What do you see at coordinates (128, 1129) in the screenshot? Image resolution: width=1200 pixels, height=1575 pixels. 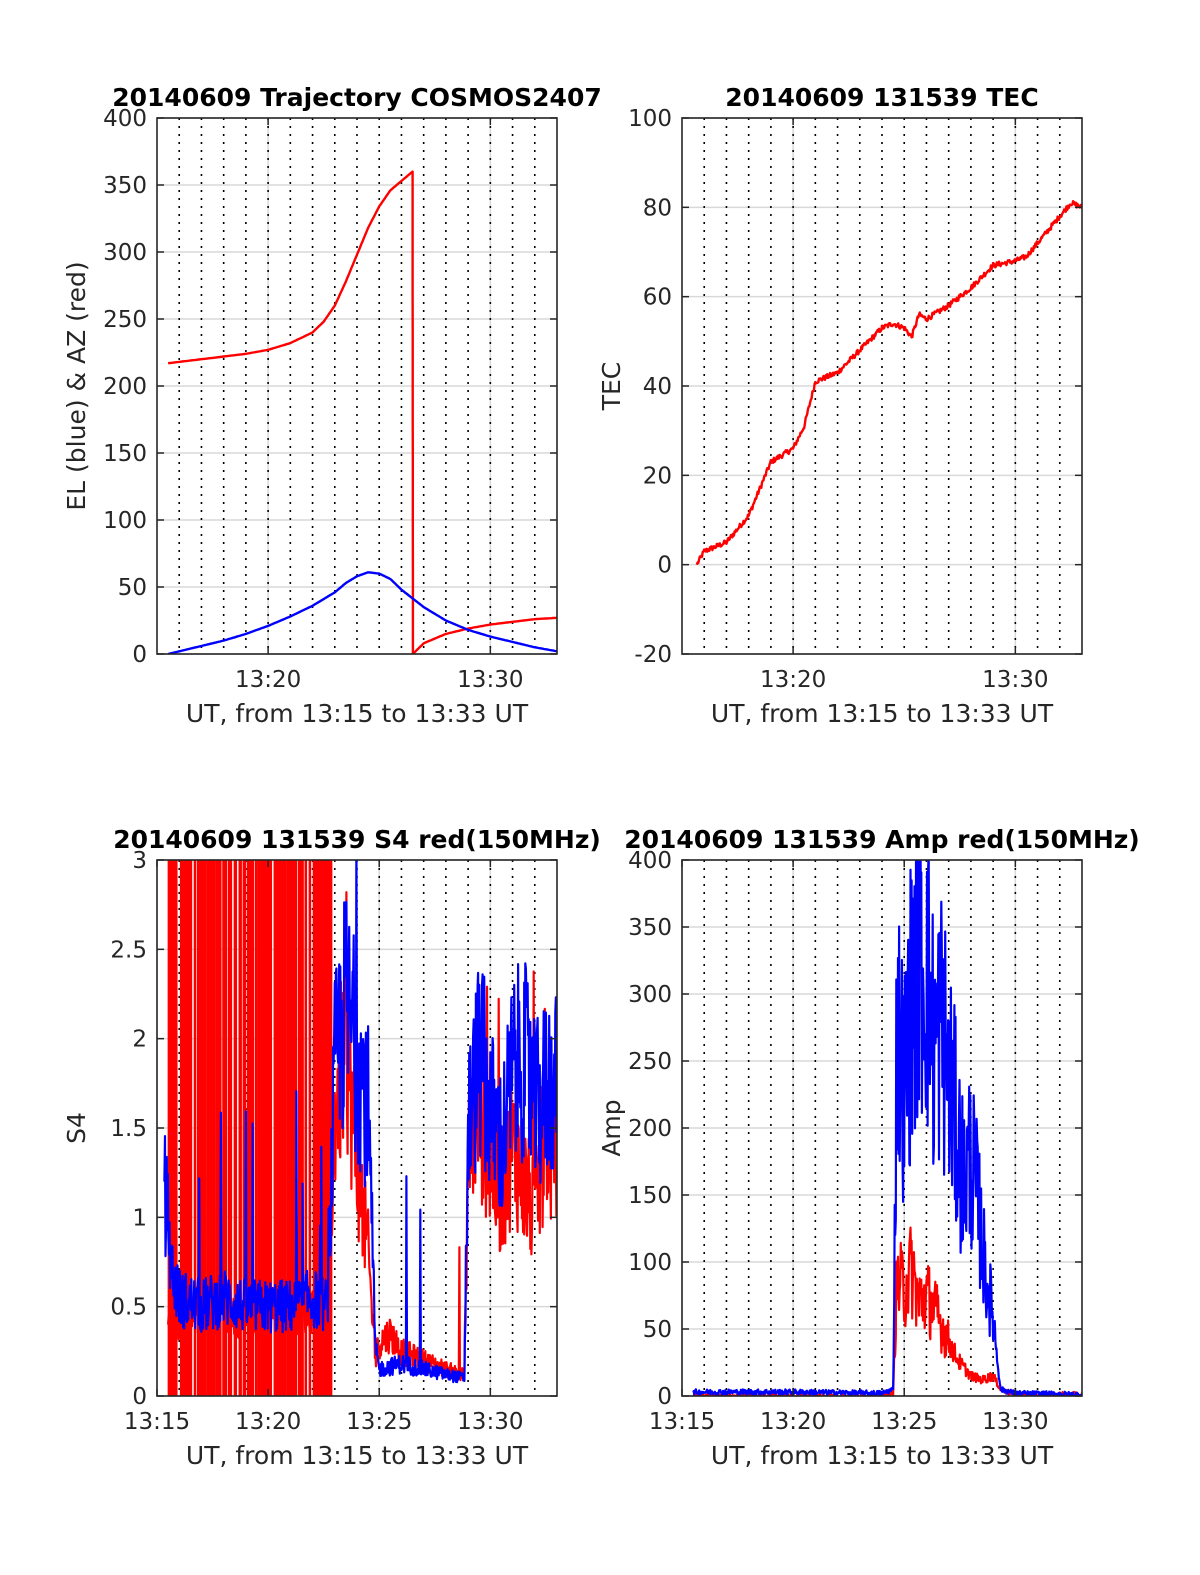 I see `y-tick-label: 1.5` at bounding box center [128, 1129].